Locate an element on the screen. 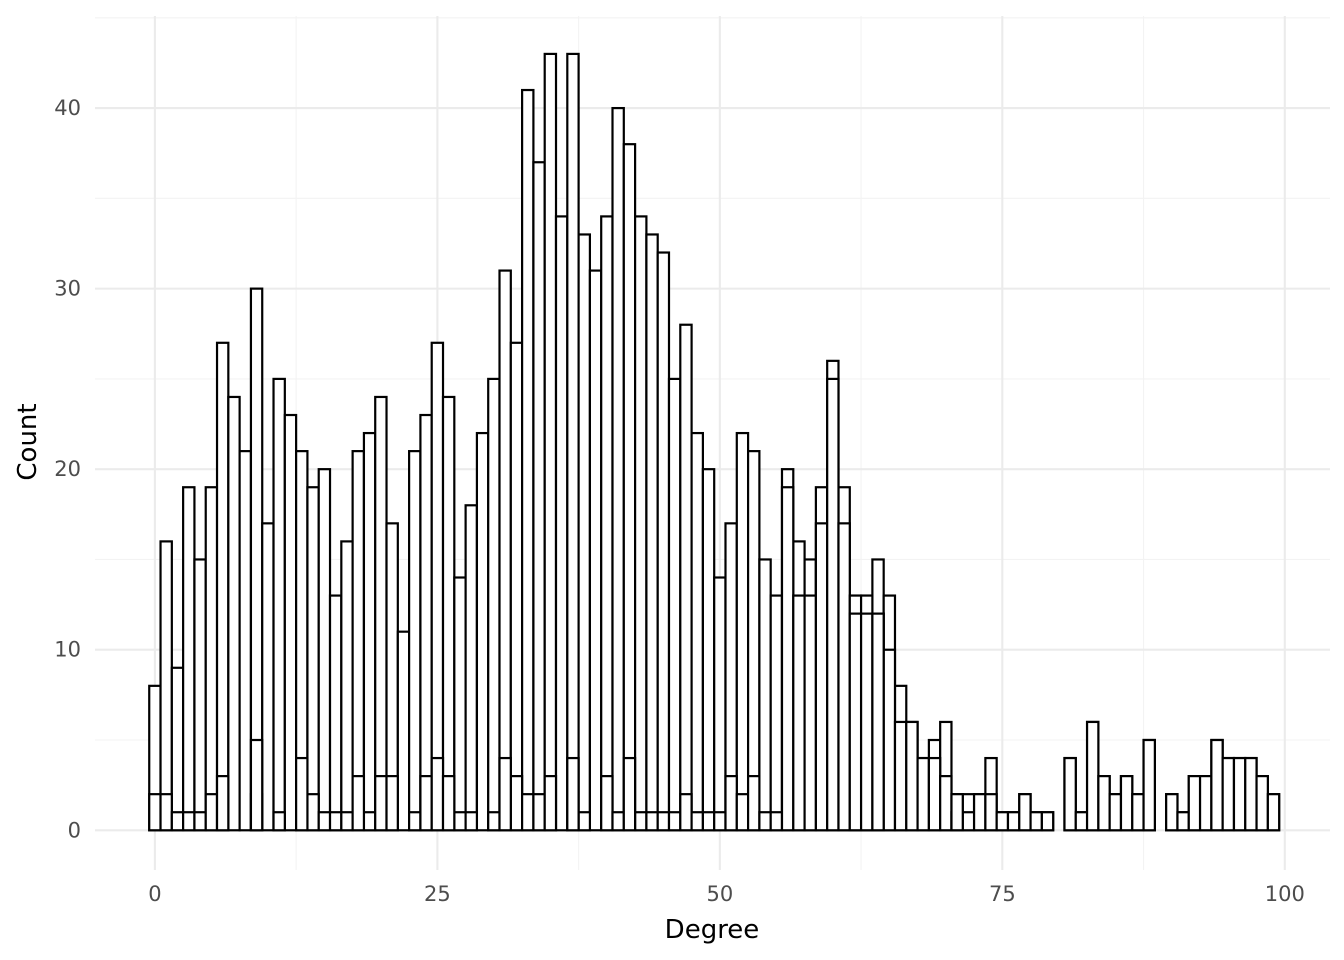  x-tick-label: 0 is located at coordinates (154, 894).